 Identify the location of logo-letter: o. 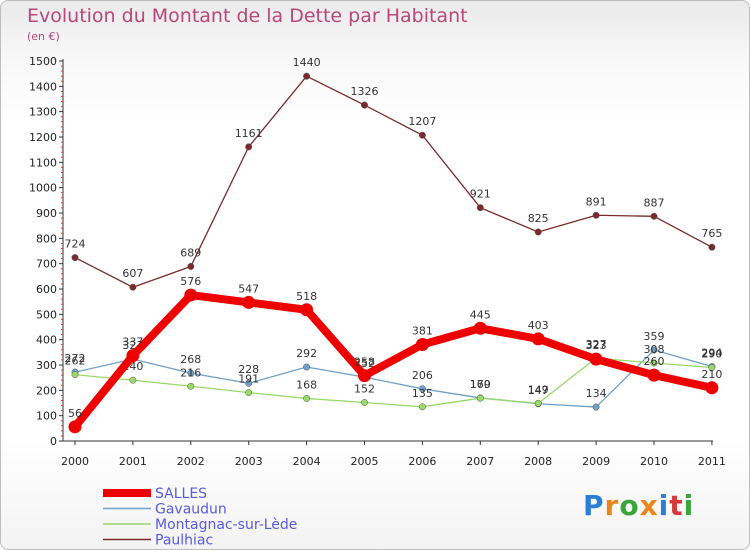
(629, 505).